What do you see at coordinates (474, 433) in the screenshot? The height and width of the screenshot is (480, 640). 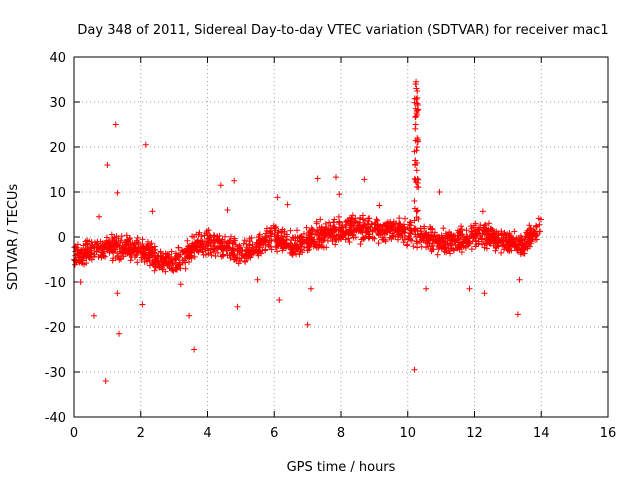 I see `x-tick-label: 12` at bounding box center [474, 433].